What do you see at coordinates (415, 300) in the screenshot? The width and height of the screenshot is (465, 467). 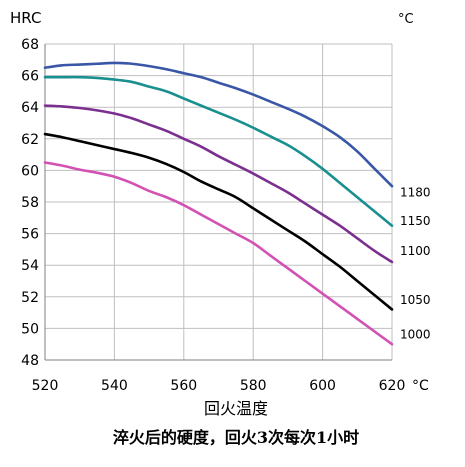 I see `series-label-1050: 1050` at bounding box center [415, 300].